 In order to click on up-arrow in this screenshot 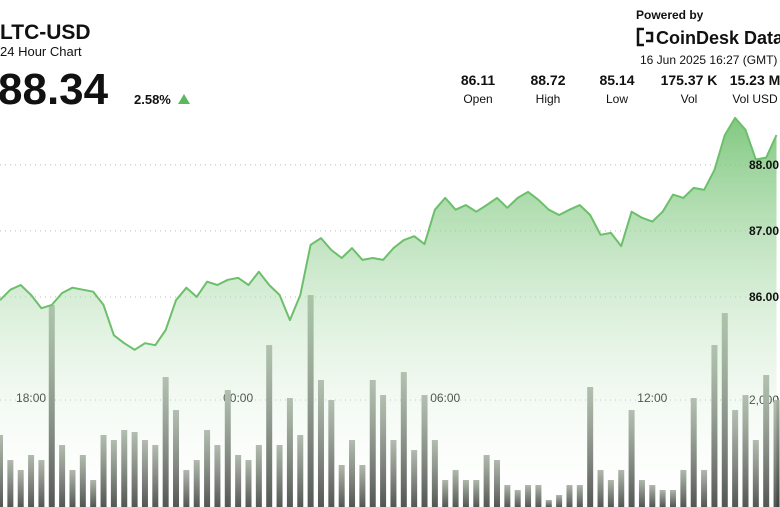, I will do `click(184, 99)`.